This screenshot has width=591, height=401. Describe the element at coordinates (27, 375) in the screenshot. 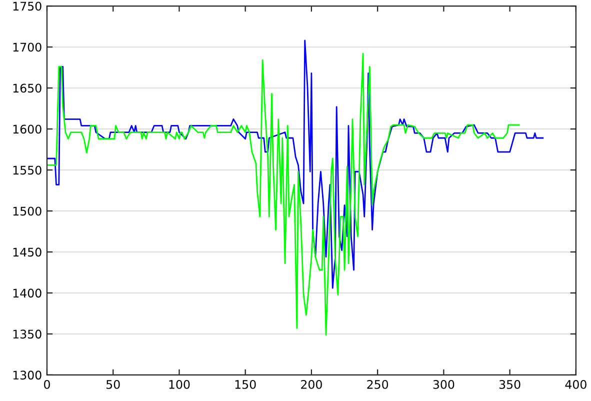

I see `y-tick-label: 1300` at that location.